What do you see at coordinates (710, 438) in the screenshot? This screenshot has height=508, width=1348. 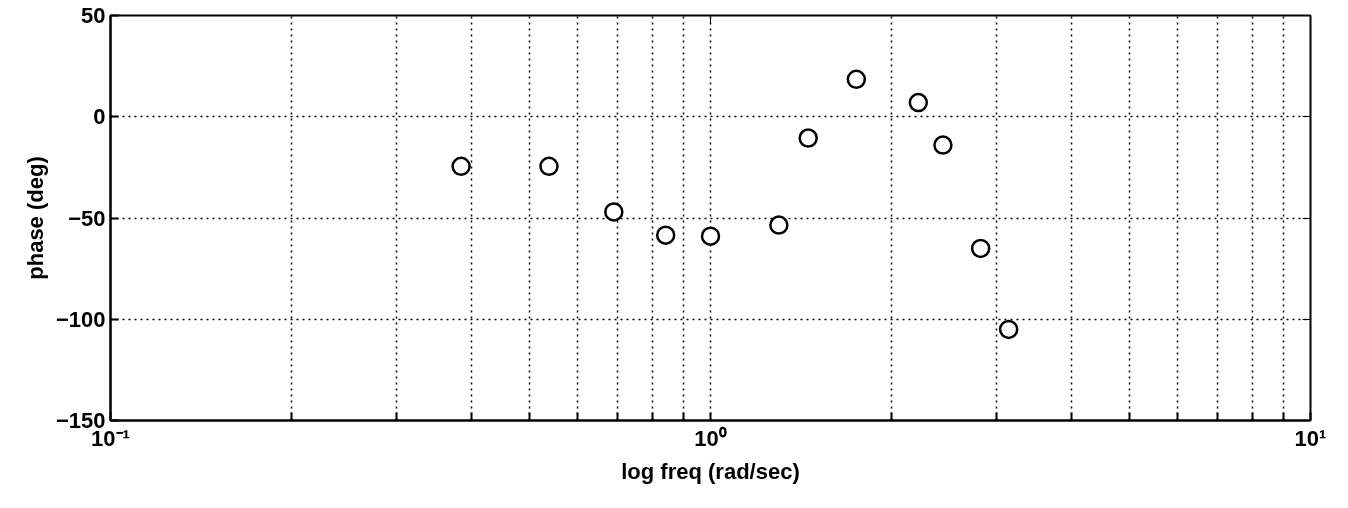 I see `x-tick-label: 10⁰` at bounding box center [710, 438].